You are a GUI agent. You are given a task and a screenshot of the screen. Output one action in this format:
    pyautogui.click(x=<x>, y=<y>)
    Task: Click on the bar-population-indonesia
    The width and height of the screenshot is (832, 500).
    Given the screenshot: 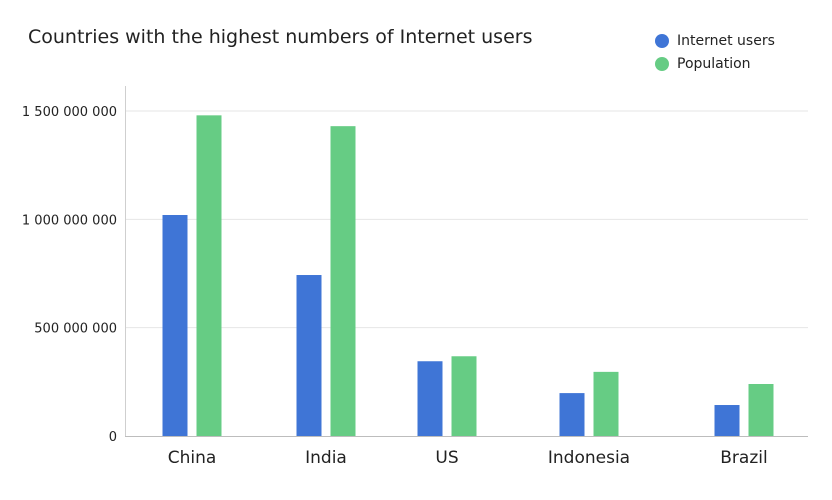 What is the action you would take?
    pyautogui.click(x=606, y=403)
    